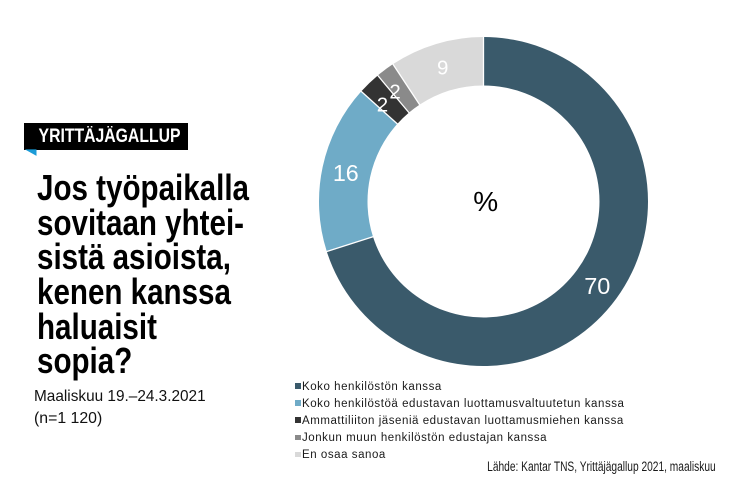  Describe the element at coordinates (442, 68) in the screenshot. I see `svg-text: 9` at that location.